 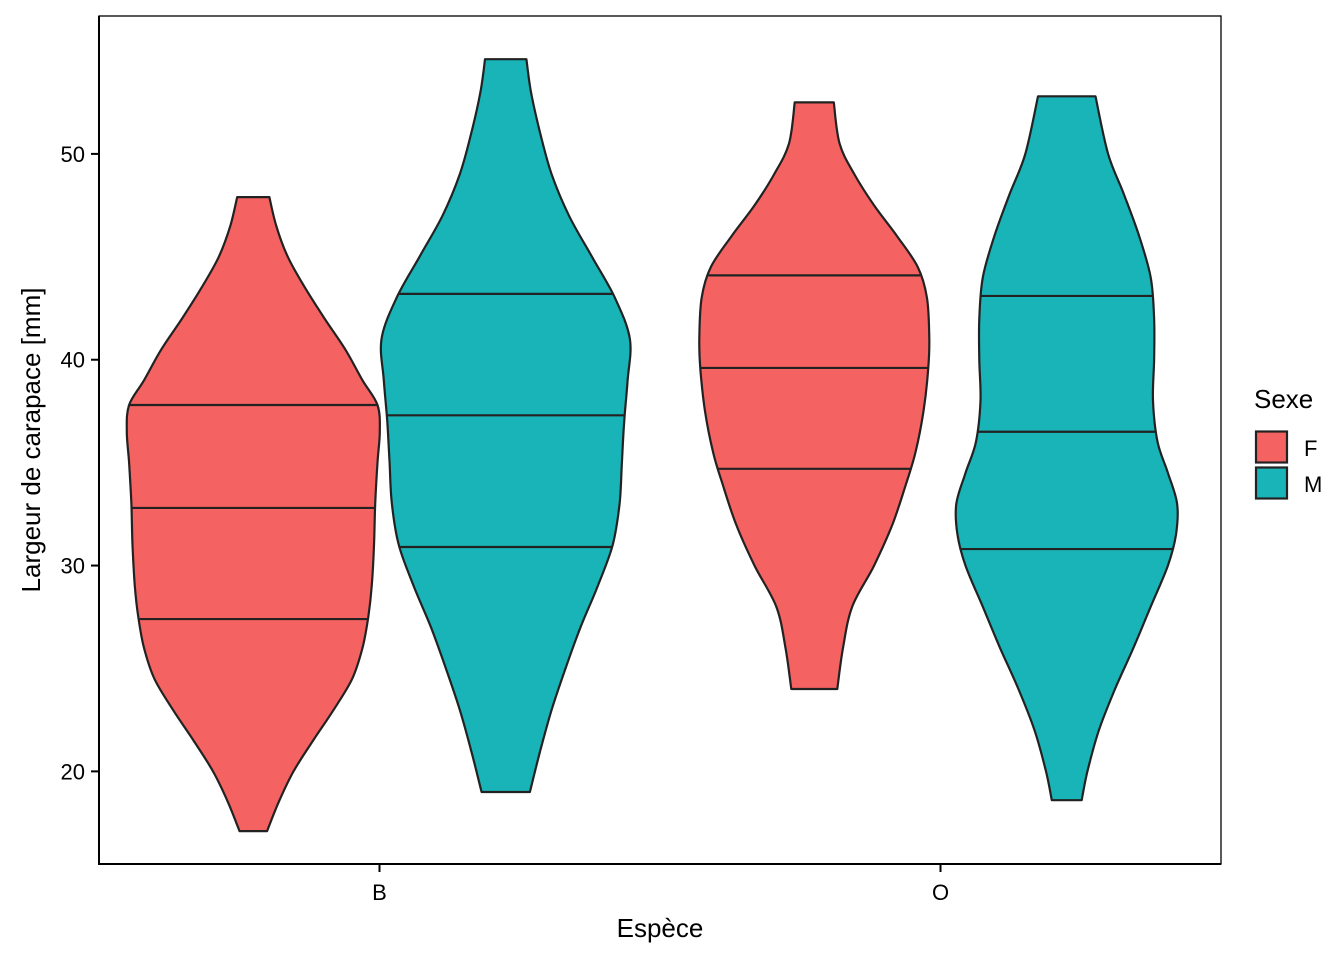 I want to click on violin-O-M, so click(x=1066, y=448).